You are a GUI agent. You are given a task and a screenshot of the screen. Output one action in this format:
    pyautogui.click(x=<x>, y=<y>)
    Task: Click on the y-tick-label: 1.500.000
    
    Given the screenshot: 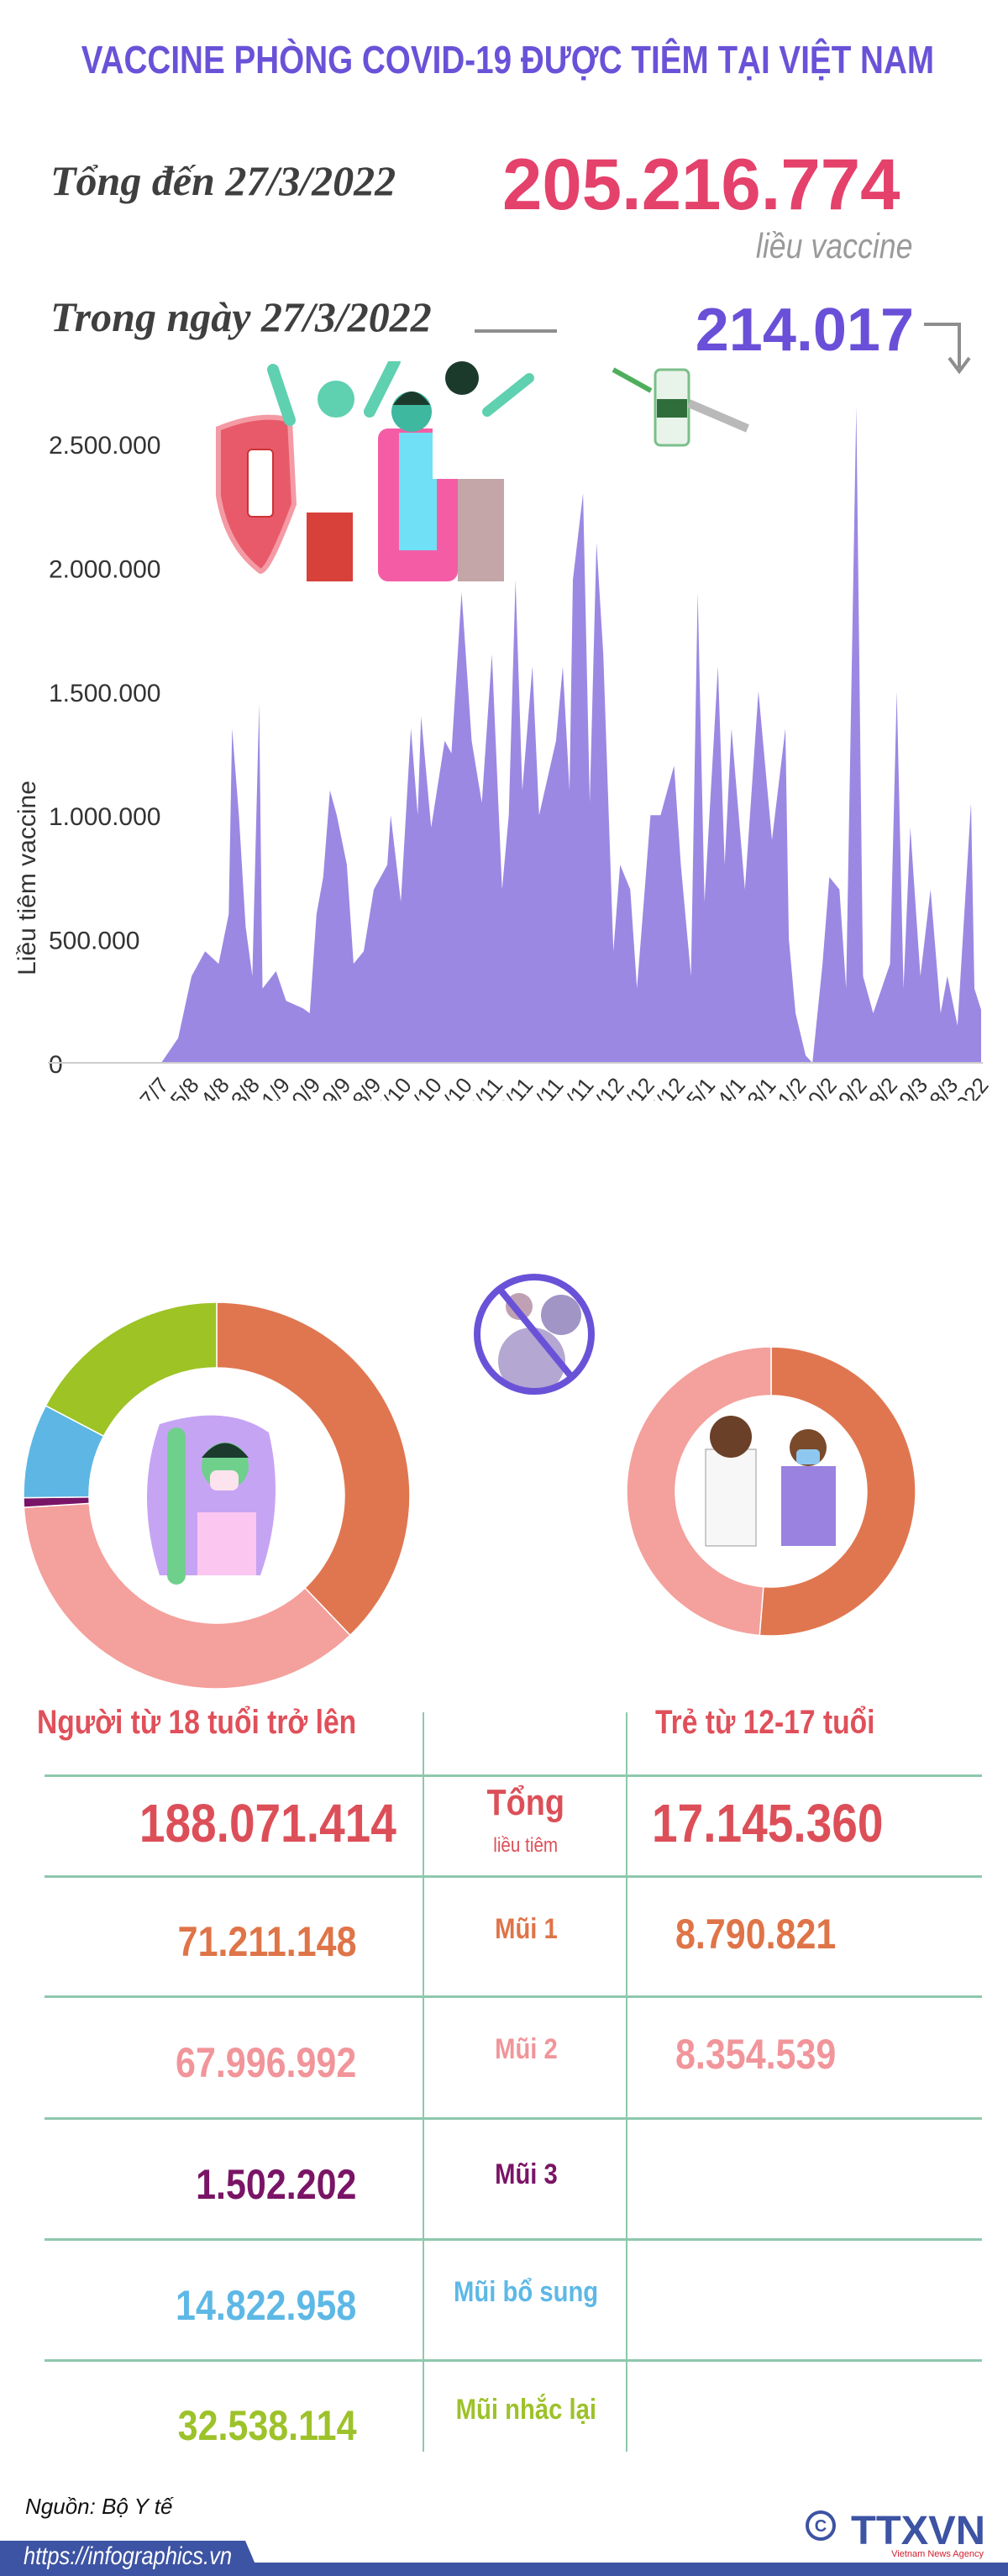 What is the action you would take?
    pyautogui.click(x=104, y=693)
    